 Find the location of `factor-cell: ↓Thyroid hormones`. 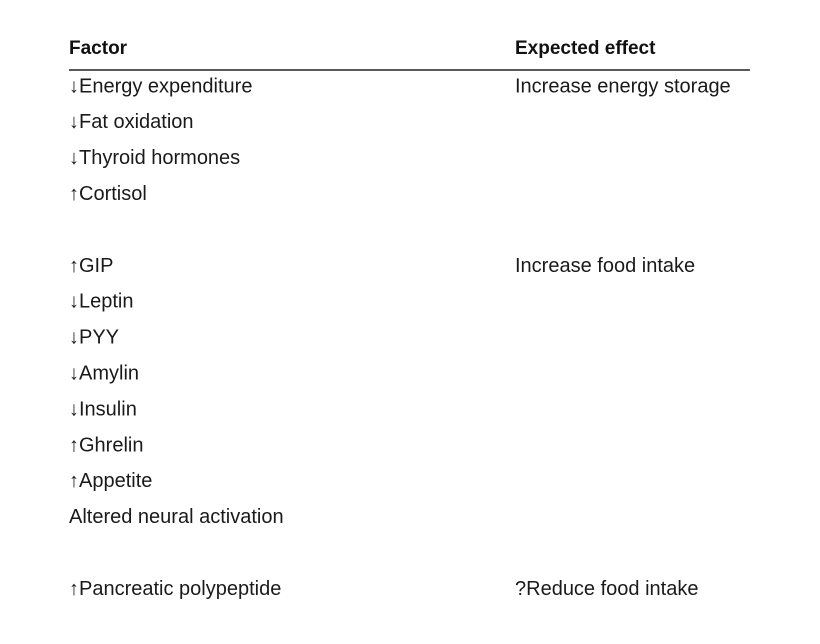

factor-cell: ↓Thyroid hormones is located at coordinates (154, 158).